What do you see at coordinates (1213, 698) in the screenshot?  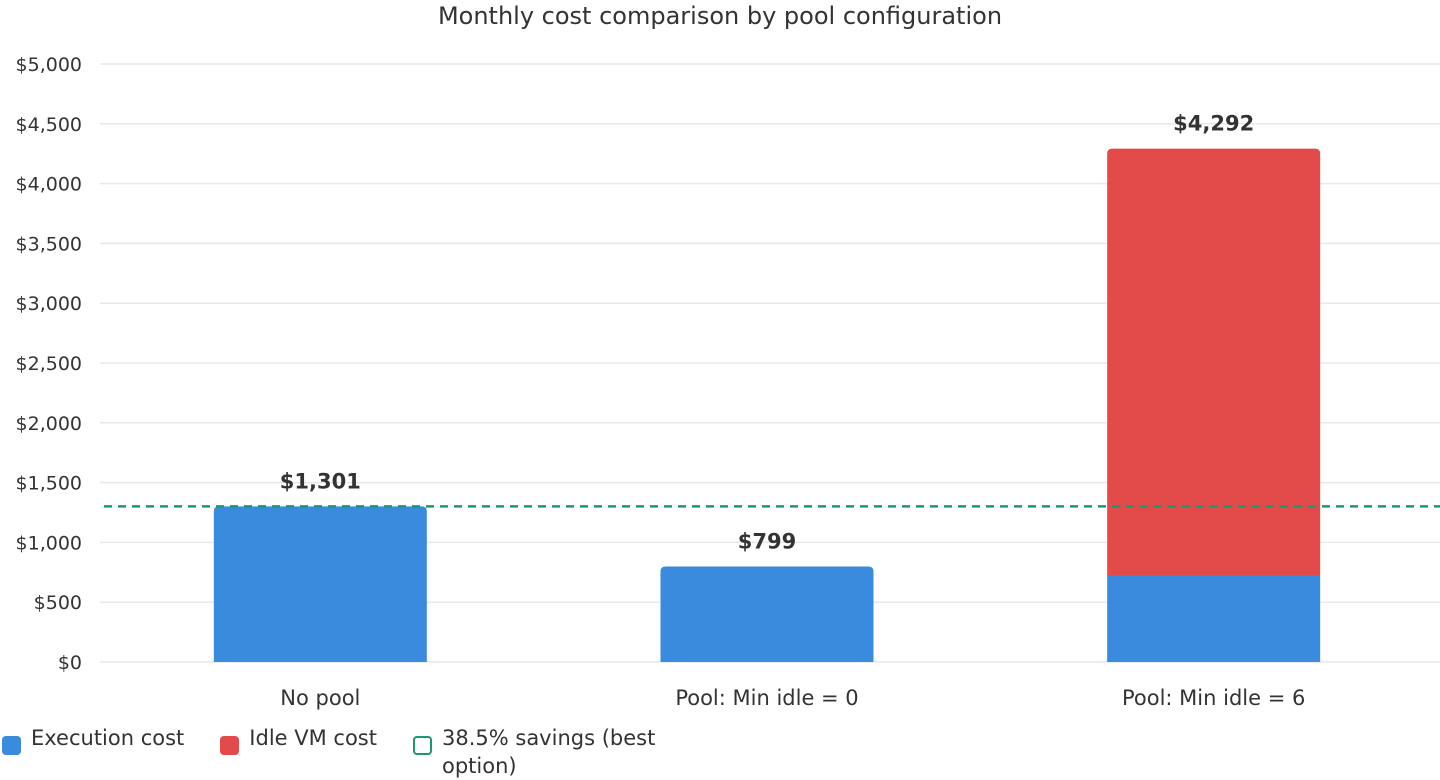 I see `x-tick-label: Pool: Min idle = 6` at bounding box center [1213, 698].